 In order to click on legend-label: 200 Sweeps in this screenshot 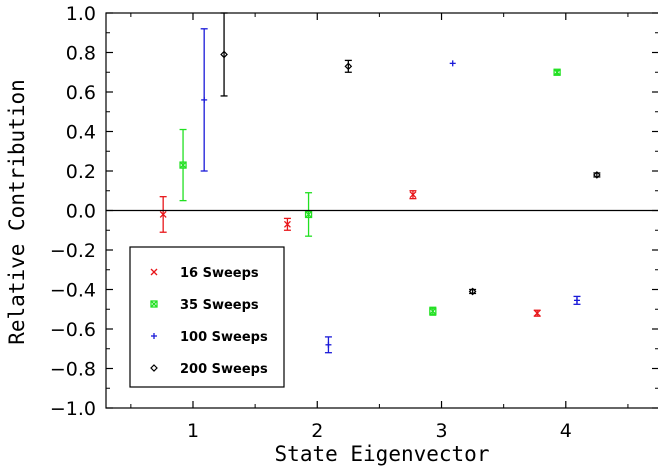, I will do `click(224, 369)`.